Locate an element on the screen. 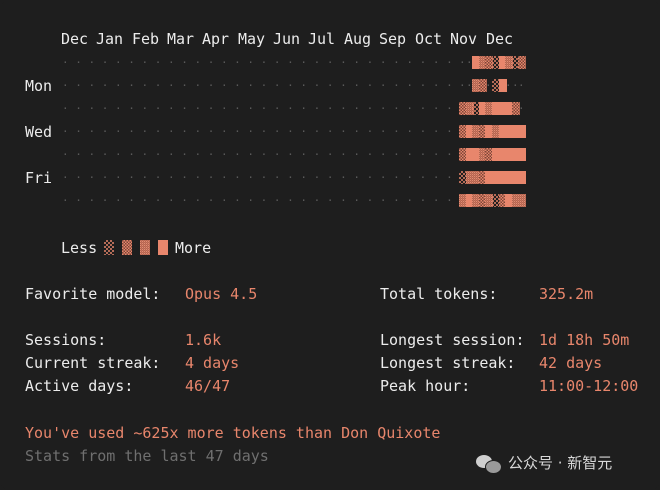  wechat-icon is located at coordinates (489, 463).